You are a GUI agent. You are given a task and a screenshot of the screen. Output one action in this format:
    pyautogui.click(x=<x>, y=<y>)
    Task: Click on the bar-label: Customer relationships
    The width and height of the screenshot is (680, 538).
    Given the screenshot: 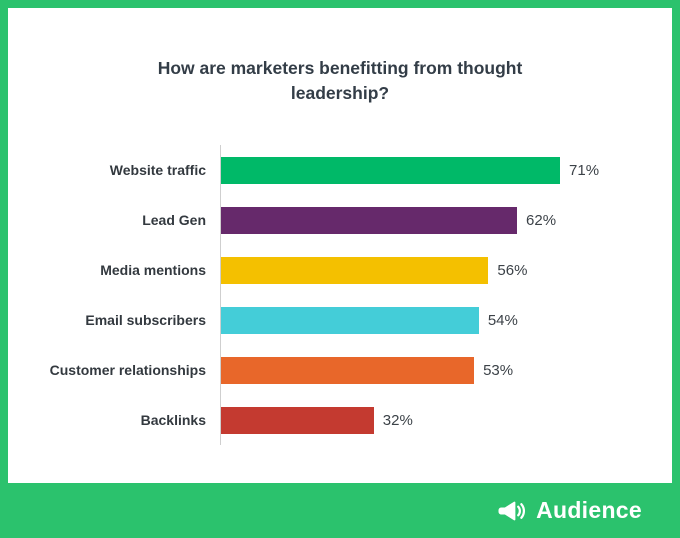 What is the action you would take?
    pyautogui.click(x=127, y=370)
    